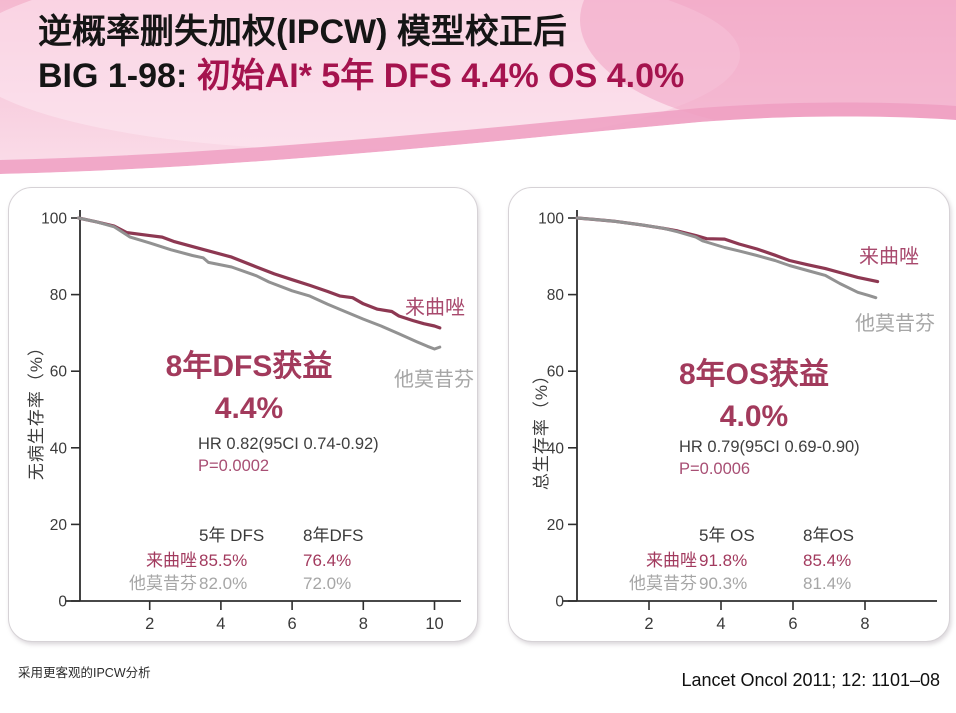 The width and height of the screenshot is (956, 713). I want to click on outcome-table: 5年 OS 8年OS 来曲唑 91.8% 85.4% 他莫昔芬 90.3% 81.4%, so click(729, 559).